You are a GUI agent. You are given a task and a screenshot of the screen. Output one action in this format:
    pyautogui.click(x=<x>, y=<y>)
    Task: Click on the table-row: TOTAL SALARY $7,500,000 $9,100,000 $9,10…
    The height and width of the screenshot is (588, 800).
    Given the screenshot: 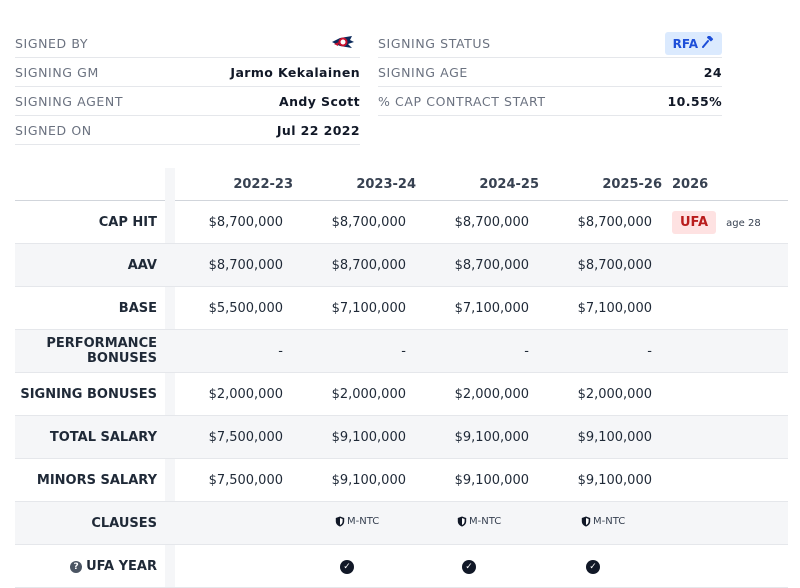 What is the action you would take?
    pyautogui.click(x=401, y=437)
    